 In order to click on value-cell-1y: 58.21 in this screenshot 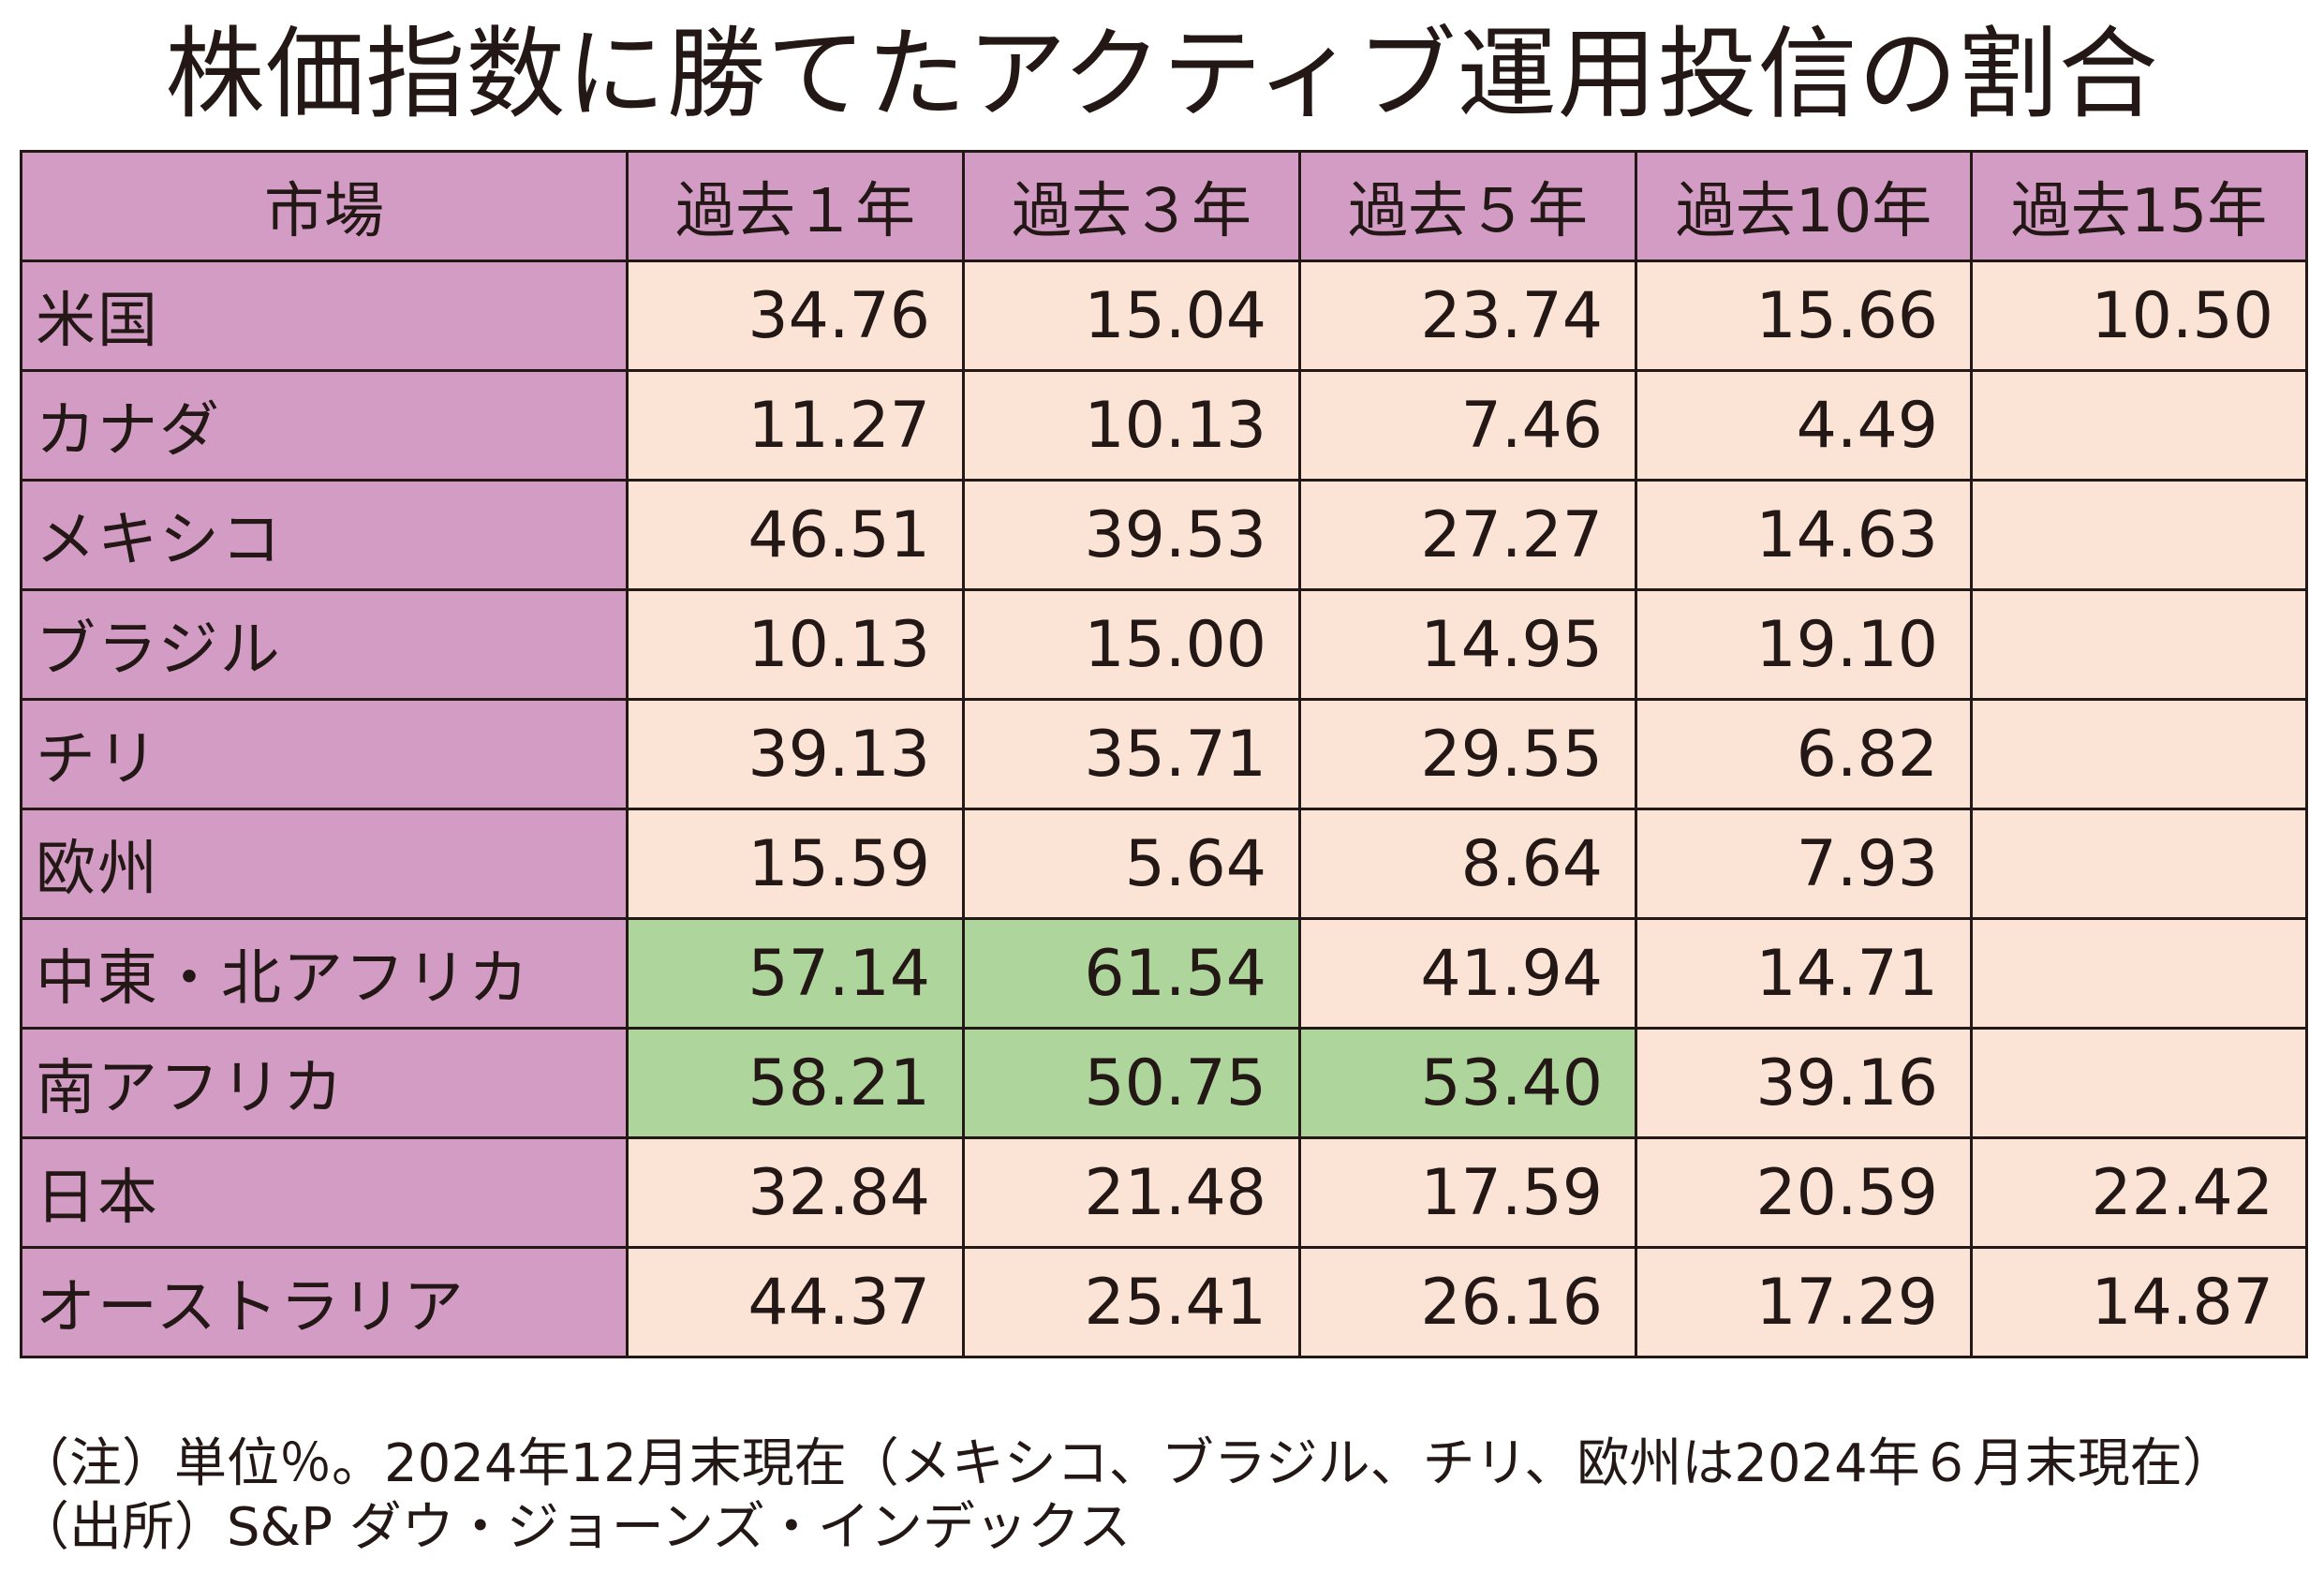, I will do `click(796, 1083)`.